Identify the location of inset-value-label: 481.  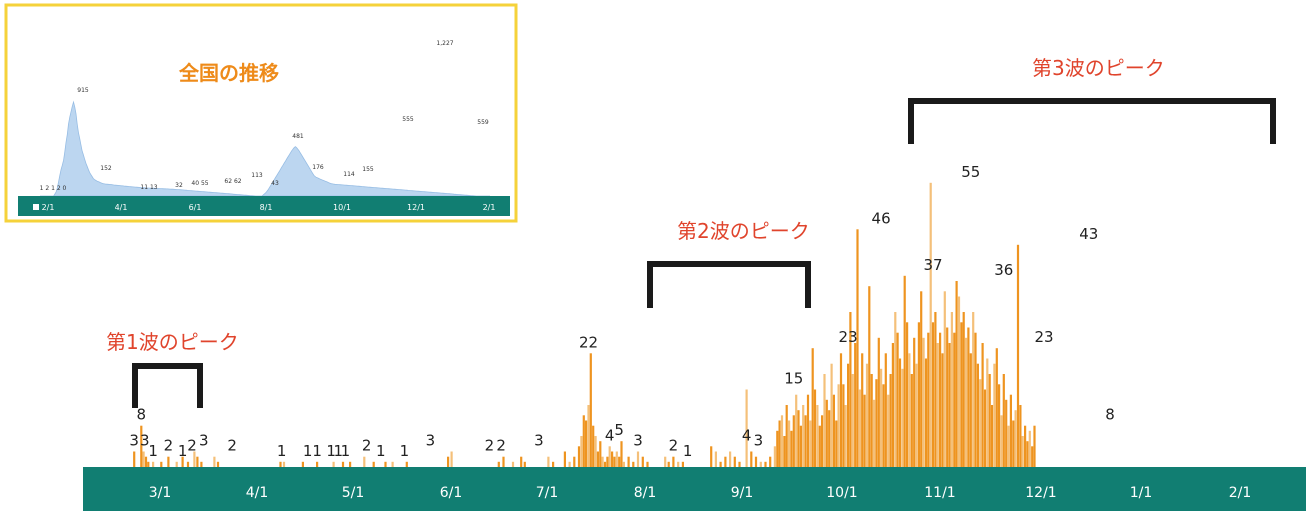
(298, 136).